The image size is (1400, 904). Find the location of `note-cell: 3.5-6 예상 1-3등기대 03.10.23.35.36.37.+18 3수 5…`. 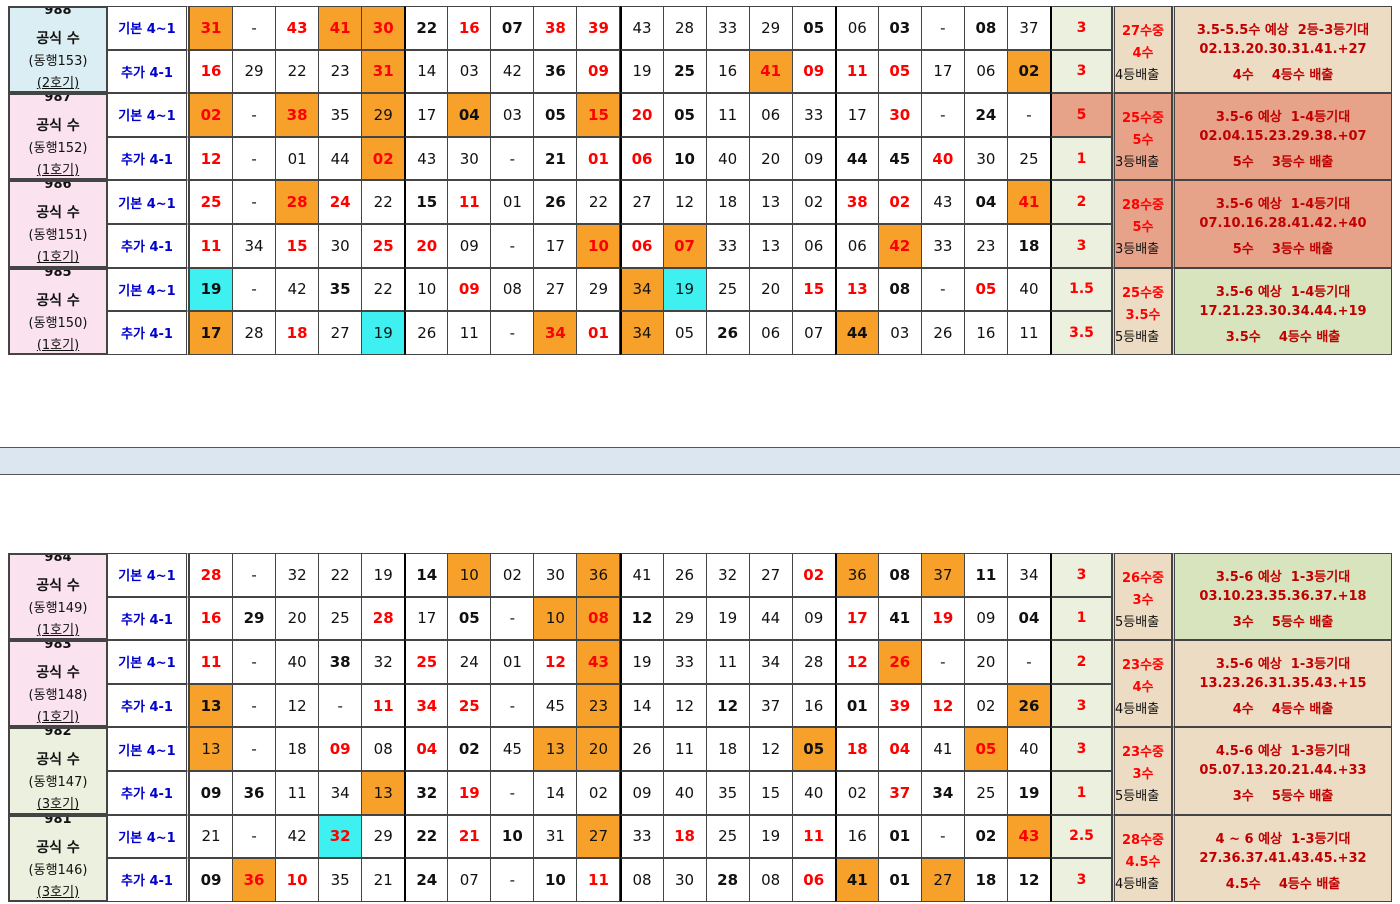

note-cell: 3.5-6 예상 1-3등기대 03.10.23.35.36.37.+18 3수 5… is located at coordinates (1282, 597).